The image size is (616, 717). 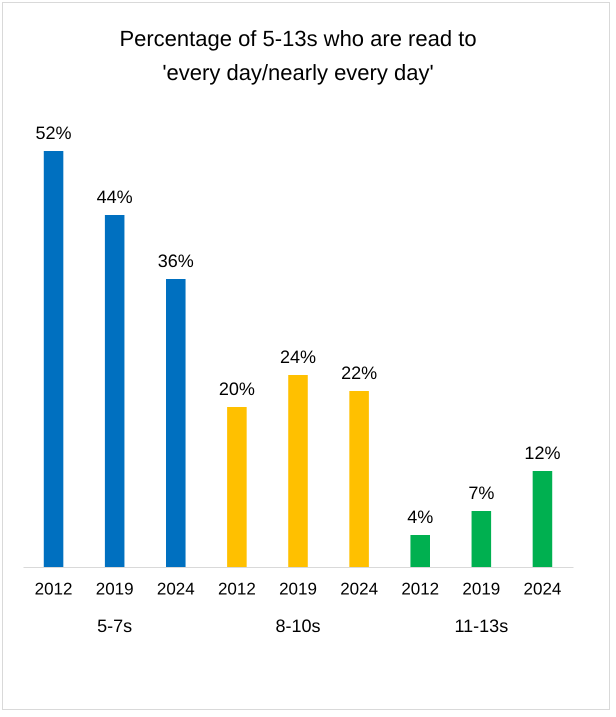 What do you see at coordinates (542, 453) in the screenshot?
I see `data-label: 12%` at bounding box center [542, 453].